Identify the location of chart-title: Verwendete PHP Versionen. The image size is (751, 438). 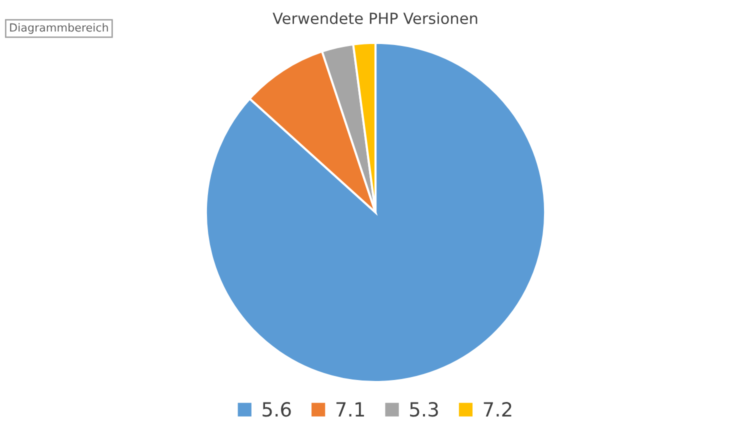
(375, 18).